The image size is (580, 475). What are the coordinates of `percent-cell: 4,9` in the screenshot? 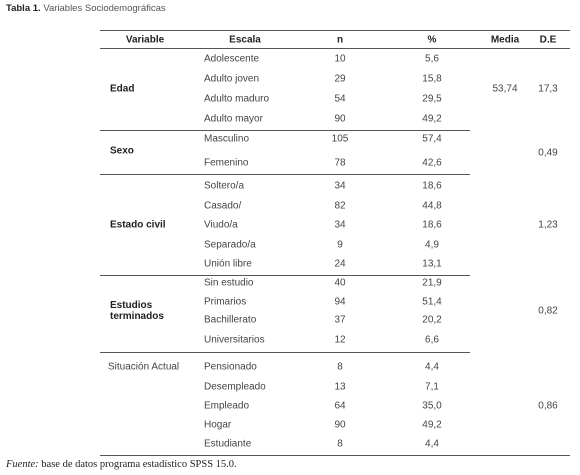 It's located at (432, 245).